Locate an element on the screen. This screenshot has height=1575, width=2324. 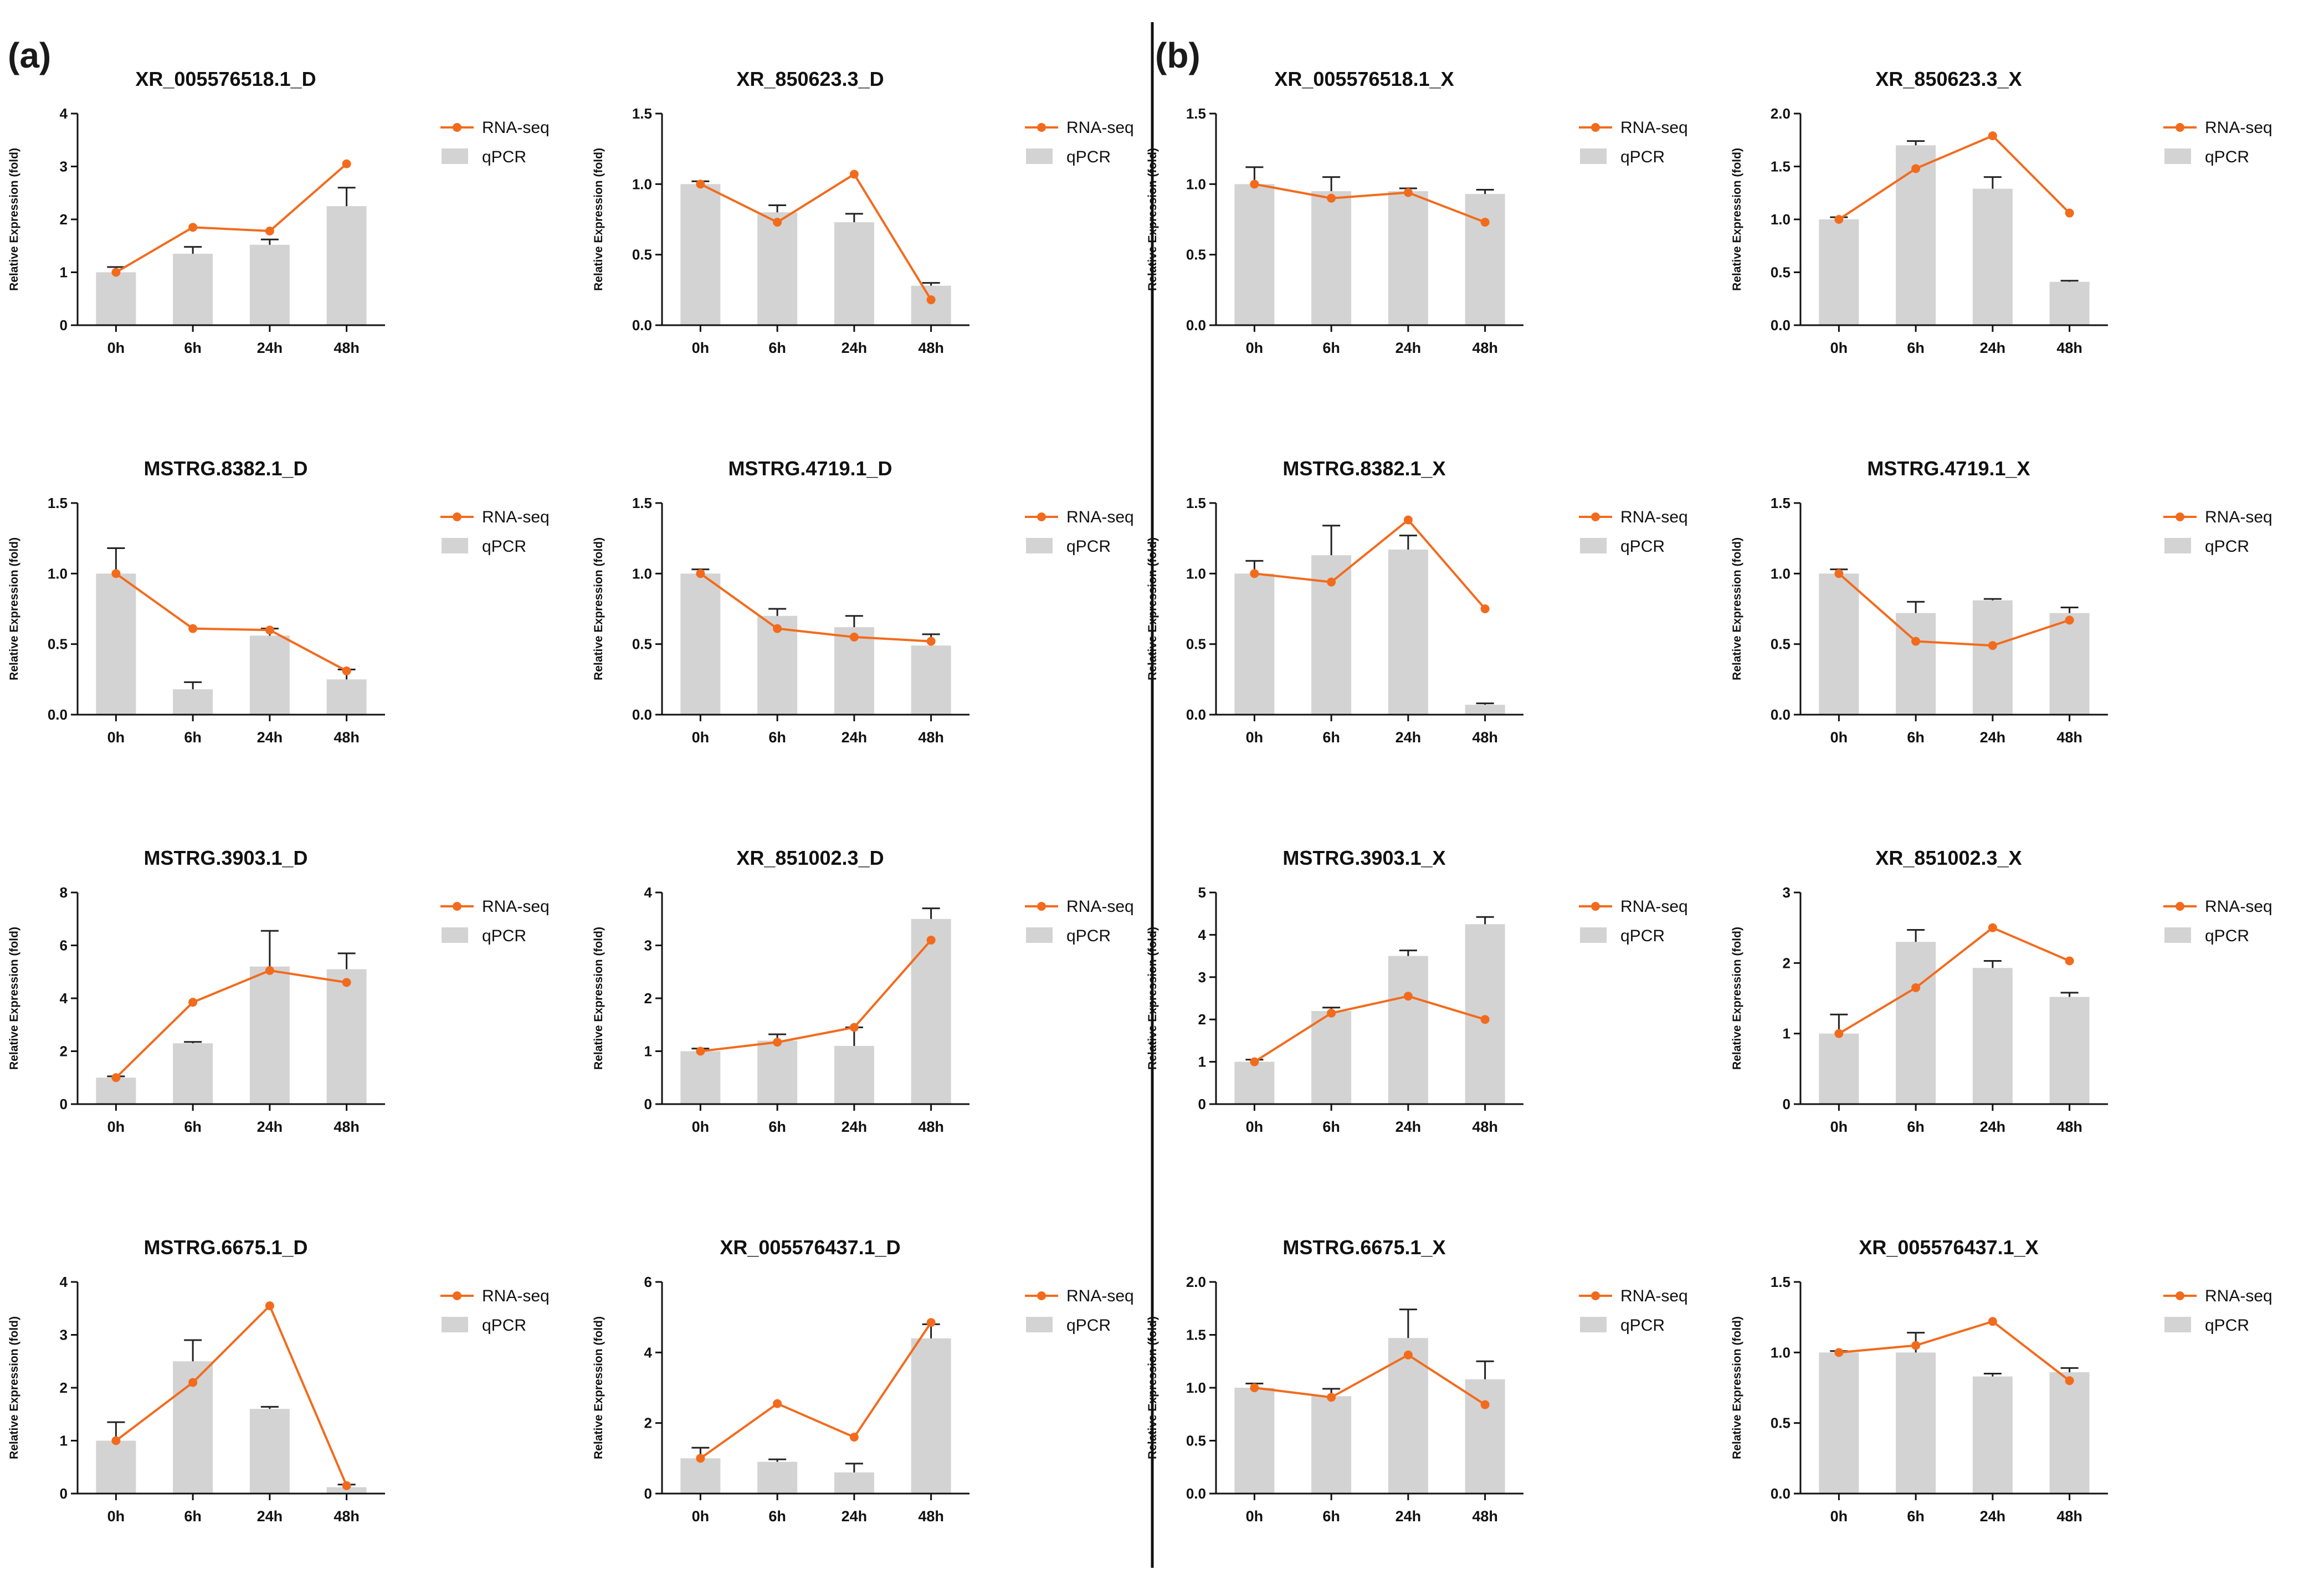
y-tick-label: 4 is located at coordinates (1202, 934).